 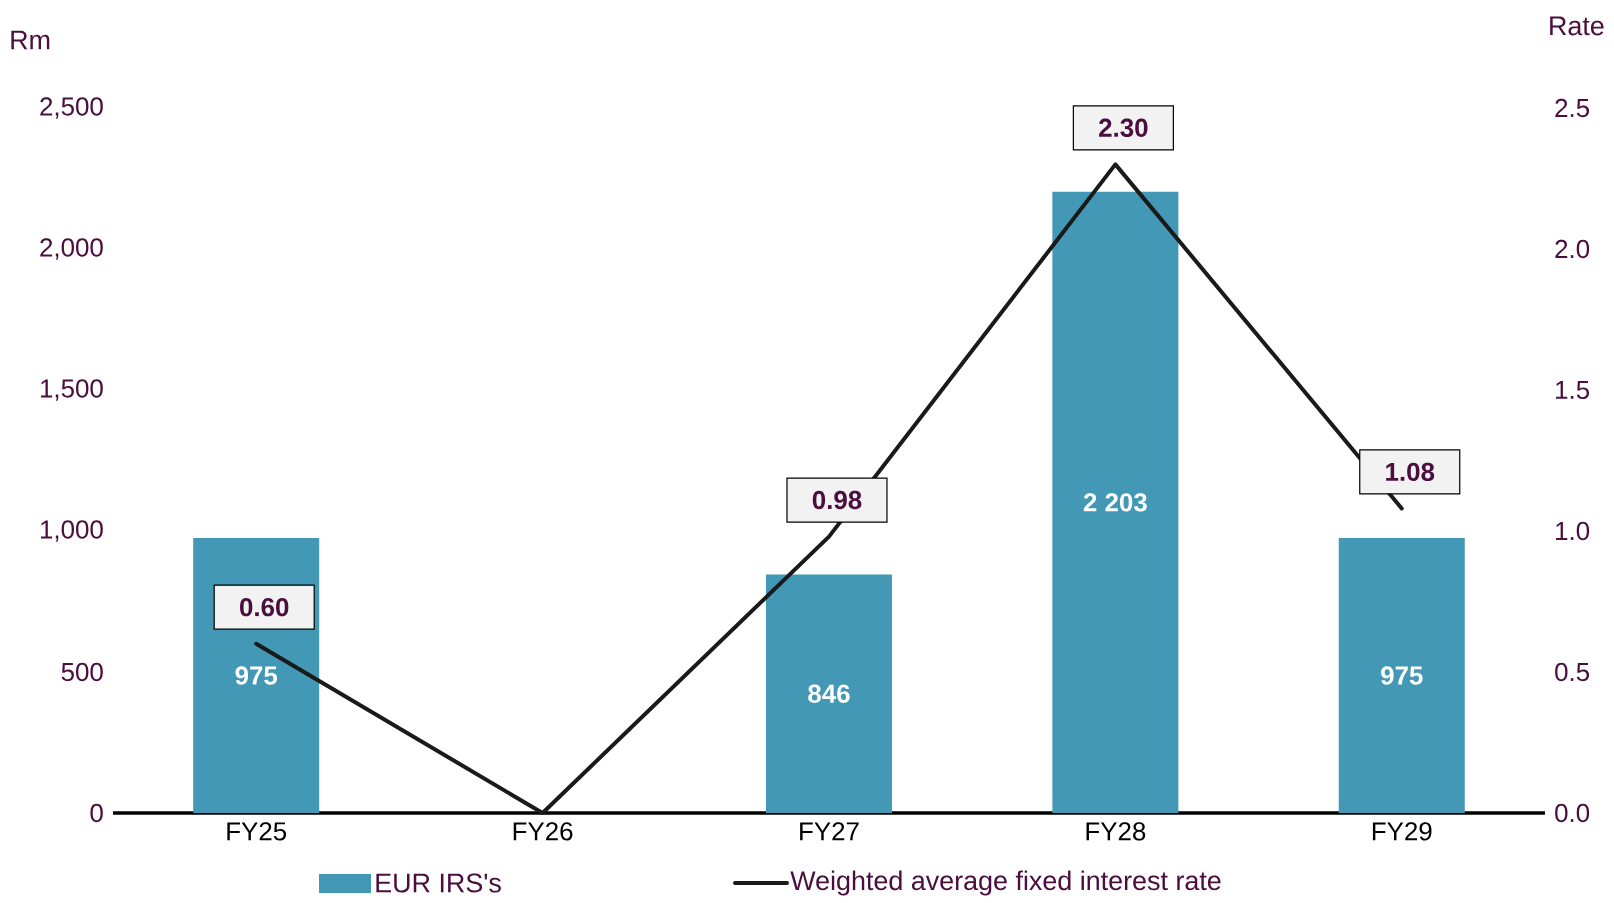 What do you see at coordinates (1116, 831) in the screenshot?
I see `x-tick-label: FY28` at bounding box center [1116, 831].